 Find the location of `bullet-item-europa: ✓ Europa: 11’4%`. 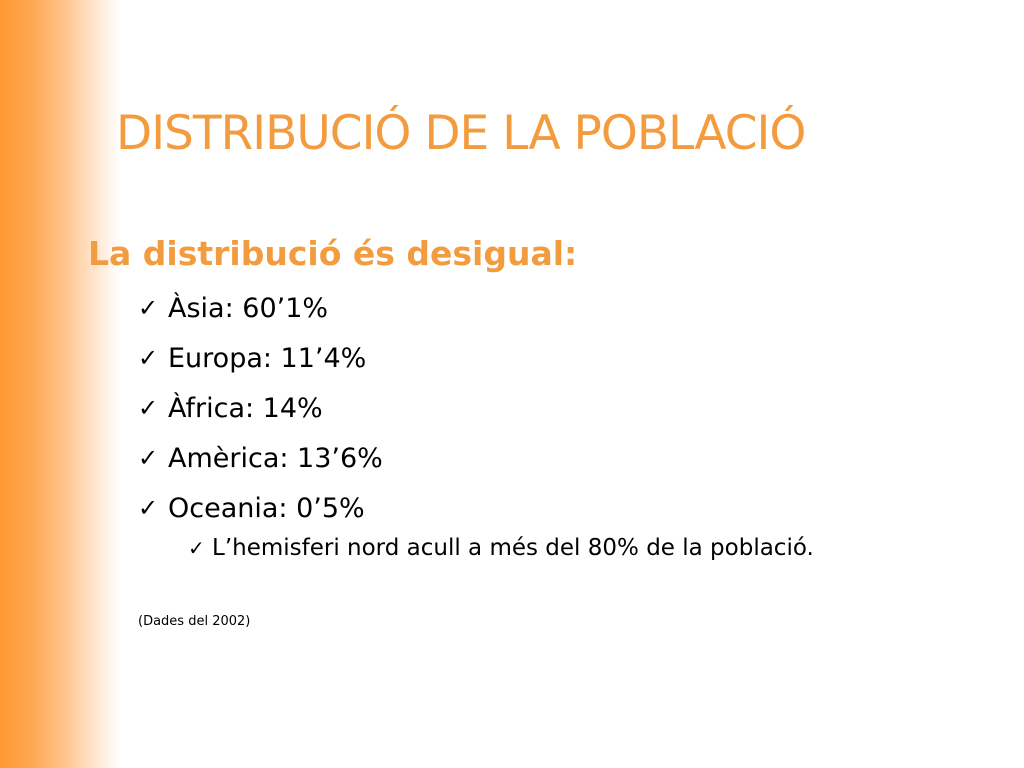

bullet-item-europa: ✓ Europa: 11’4% is located at coordinates (260, 358).